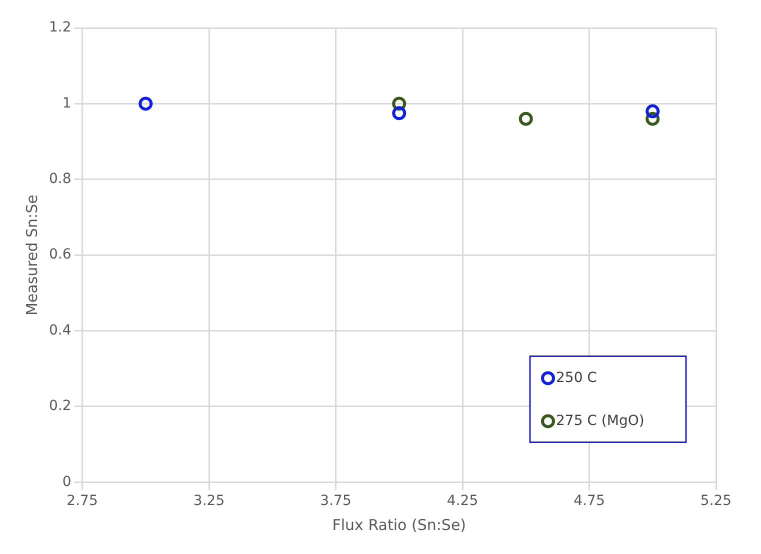 The height and width of the screenshot is (554, 761). I want to click on x-tick-label: 4.25, so click(462, 501).